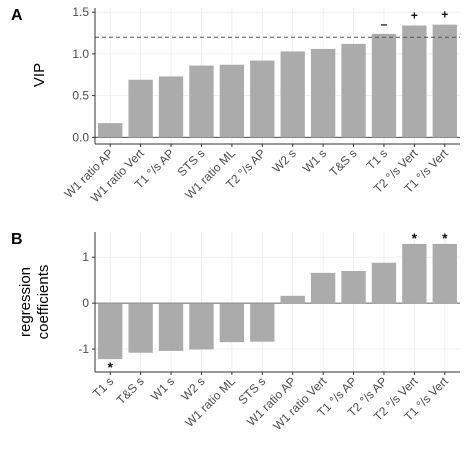  What do you see at coordinates (80, 12) in the screenshot?
I see `y-tick-label: 1.5` at bounding box center [80, 12].